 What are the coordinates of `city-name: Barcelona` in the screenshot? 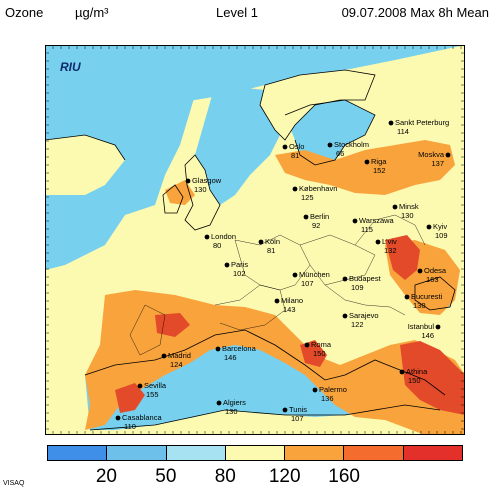 It's located at (239, 348).